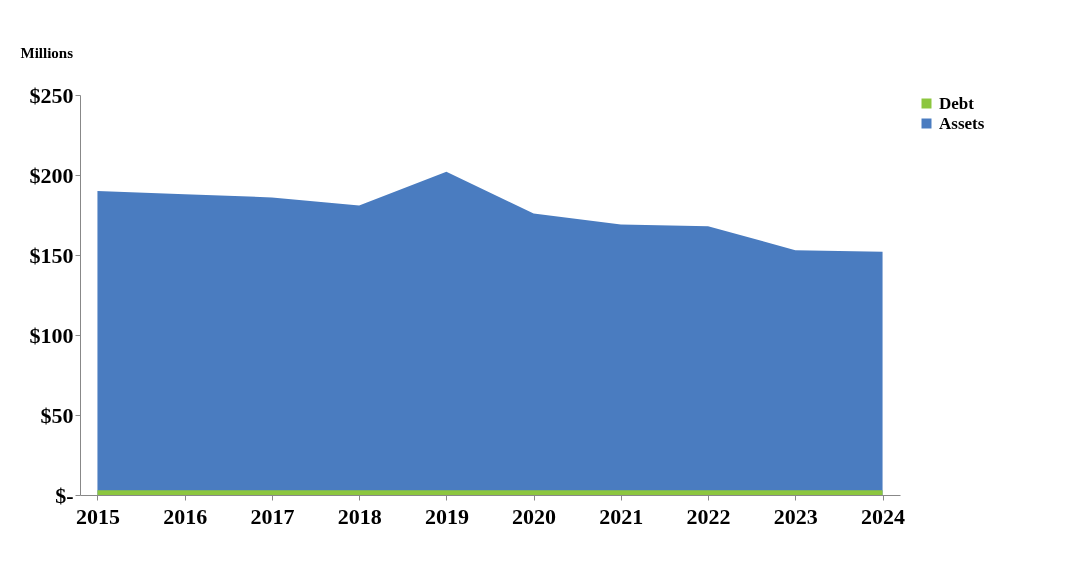 The height and width of the screenshot is (577, 1079). I want to click on x-tick-label: 2021, so click(621, 516).